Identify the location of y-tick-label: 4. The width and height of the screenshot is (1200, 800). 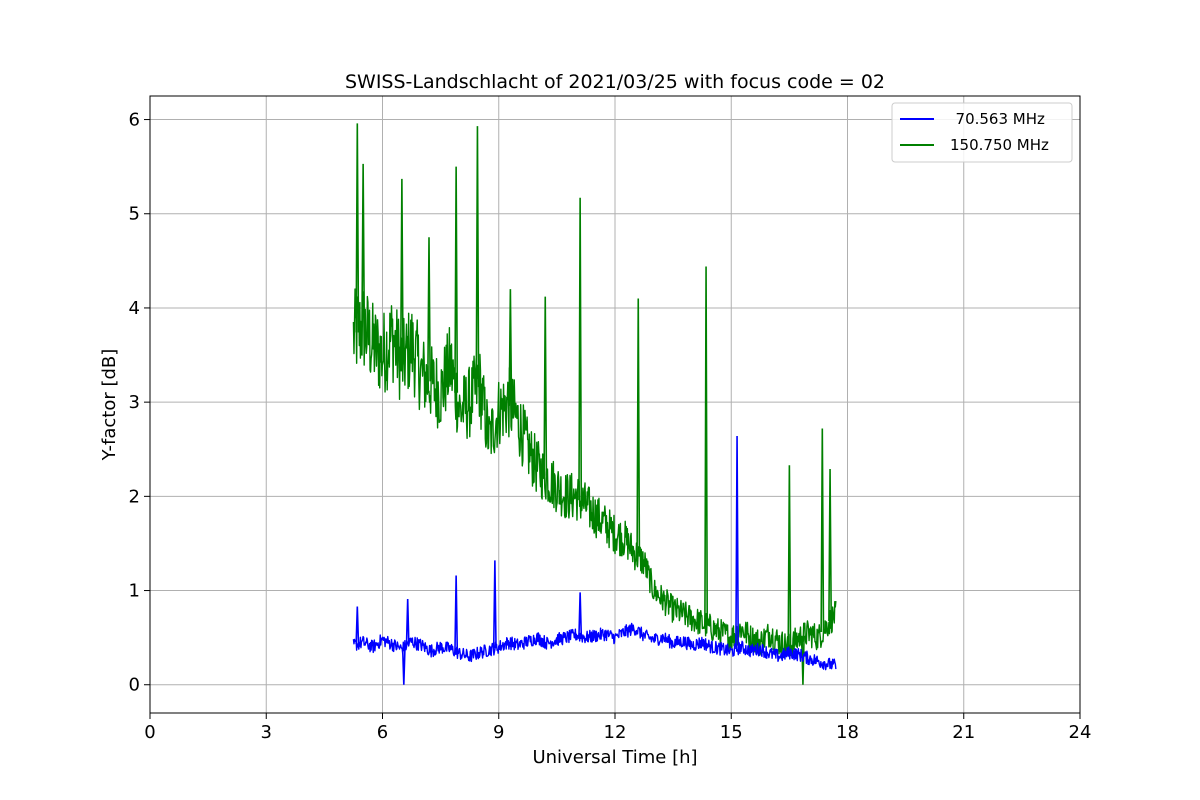
(134, 308).